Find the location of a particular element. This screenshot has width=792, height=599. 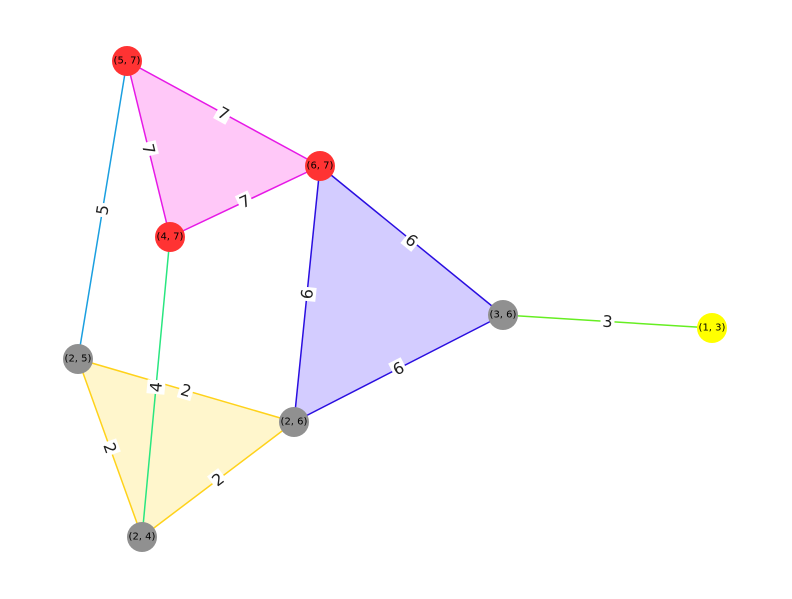

edge-weight-label: 4 is located at coordinates (156, 387).